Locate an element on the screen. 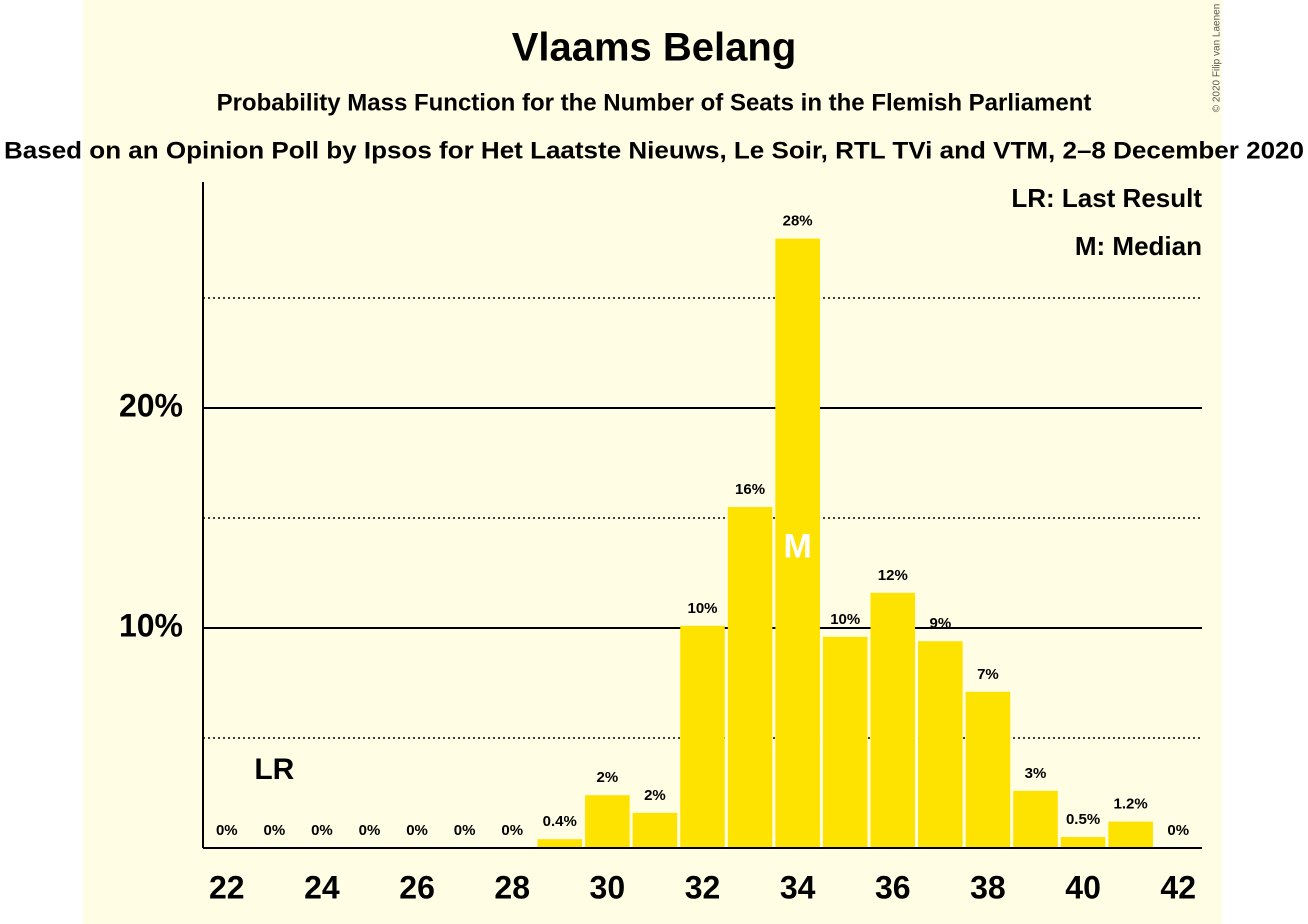 The height and width of the screenshot is (924, 1308). x-tick-label: 30 is located at coordinates (608, 887).